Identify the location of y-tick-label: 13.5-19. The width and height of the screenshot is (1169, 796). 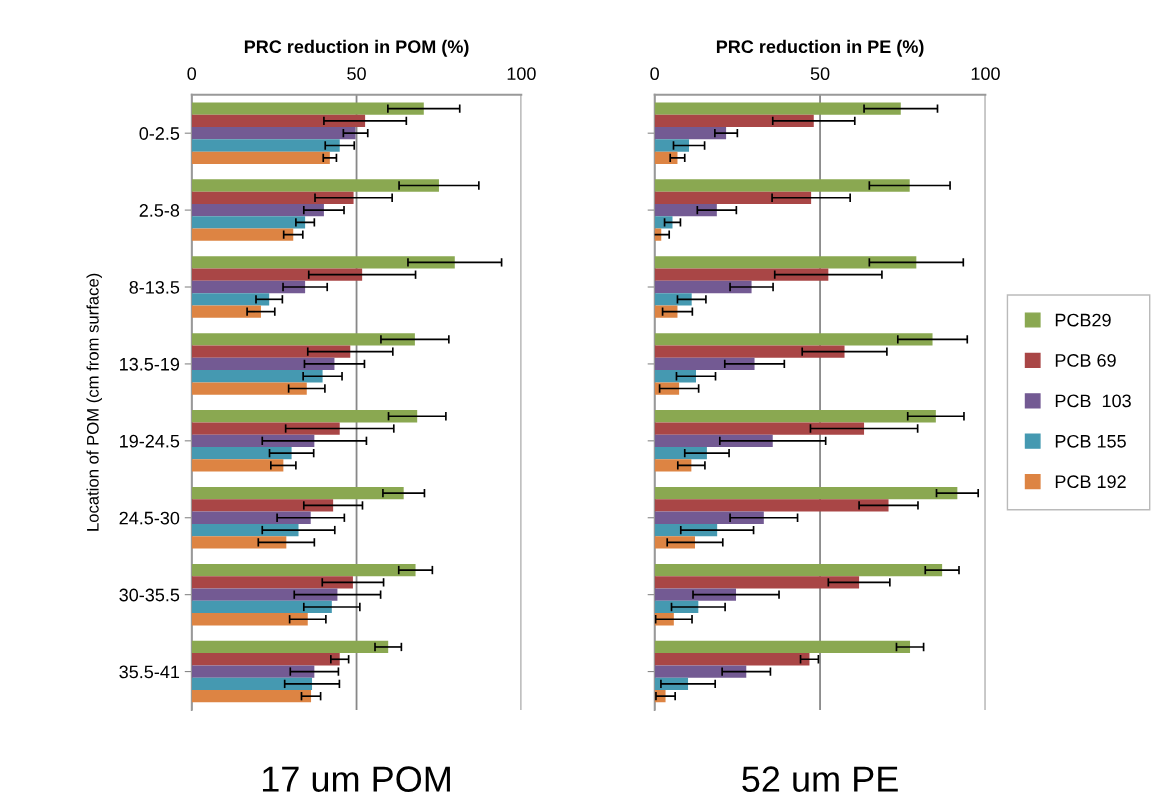
(150, 364).